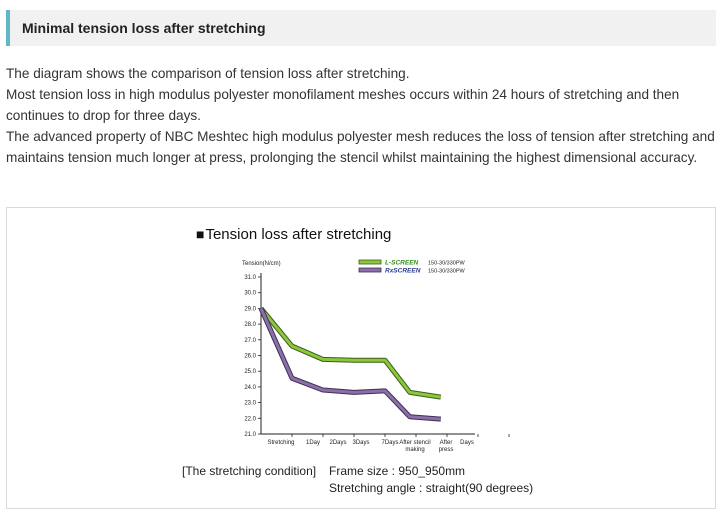  Describe the element at coordinates (250, 309) in the screenshot. I see `y-tick-label: 29.0` at that location.